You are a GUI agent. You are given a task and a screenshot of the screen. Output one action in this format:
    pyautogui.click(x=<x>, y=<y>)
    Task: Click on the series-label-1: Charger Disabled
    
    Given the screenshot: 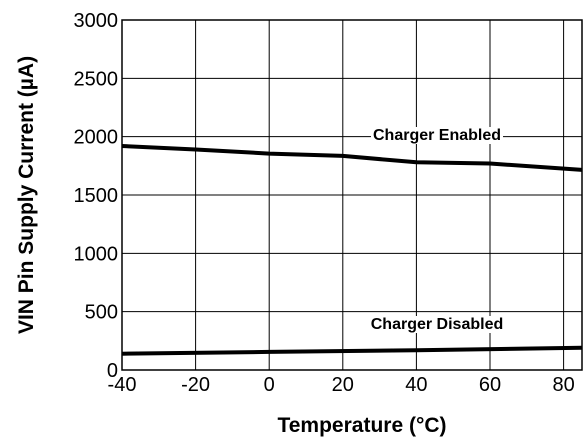 What is the action you would take?
    pyautogui.click(x=437, y=324)
    